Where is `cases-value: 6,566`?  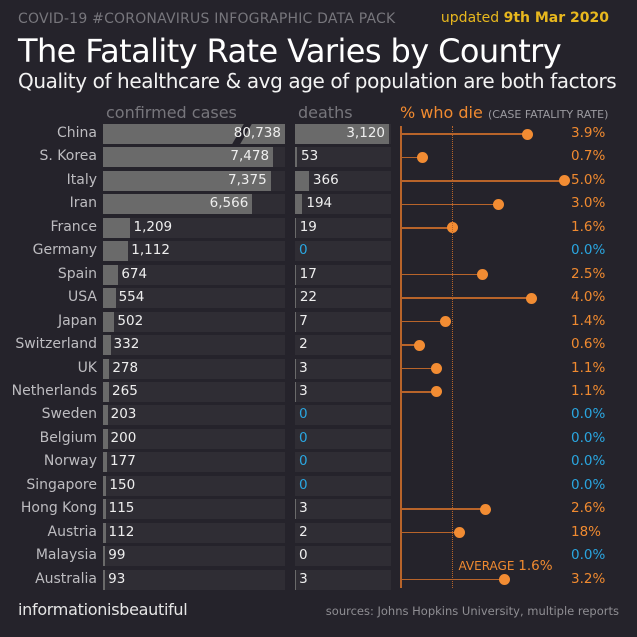
cases-value: 6,566 is located at coordinates (229, 203).